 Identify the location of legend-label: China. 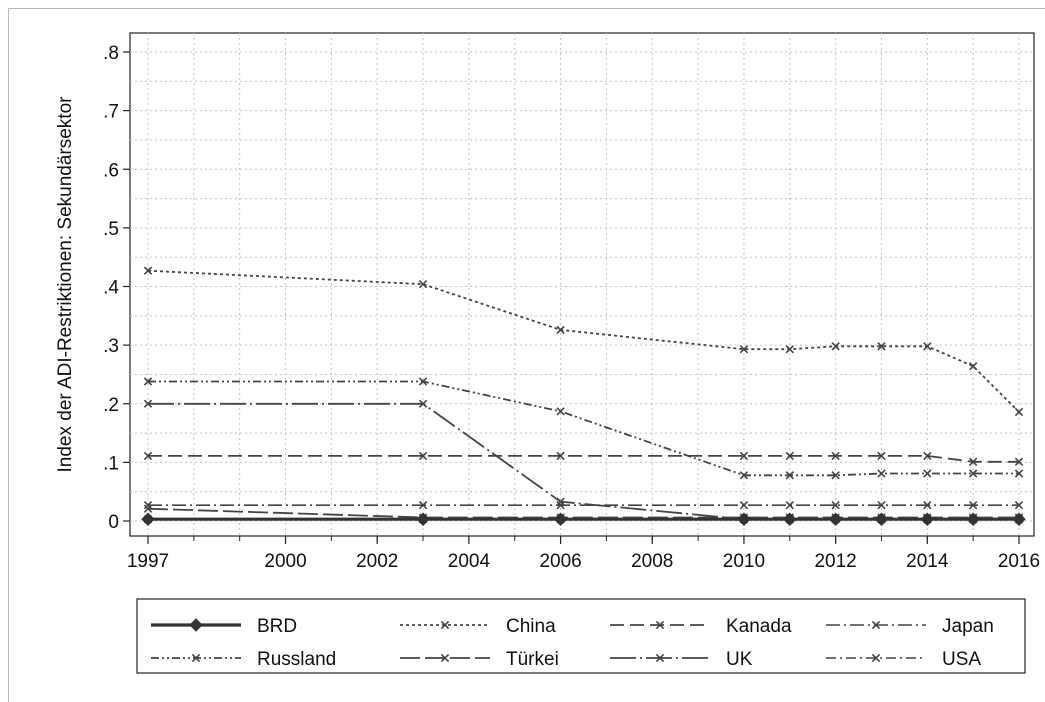
(531, 626).